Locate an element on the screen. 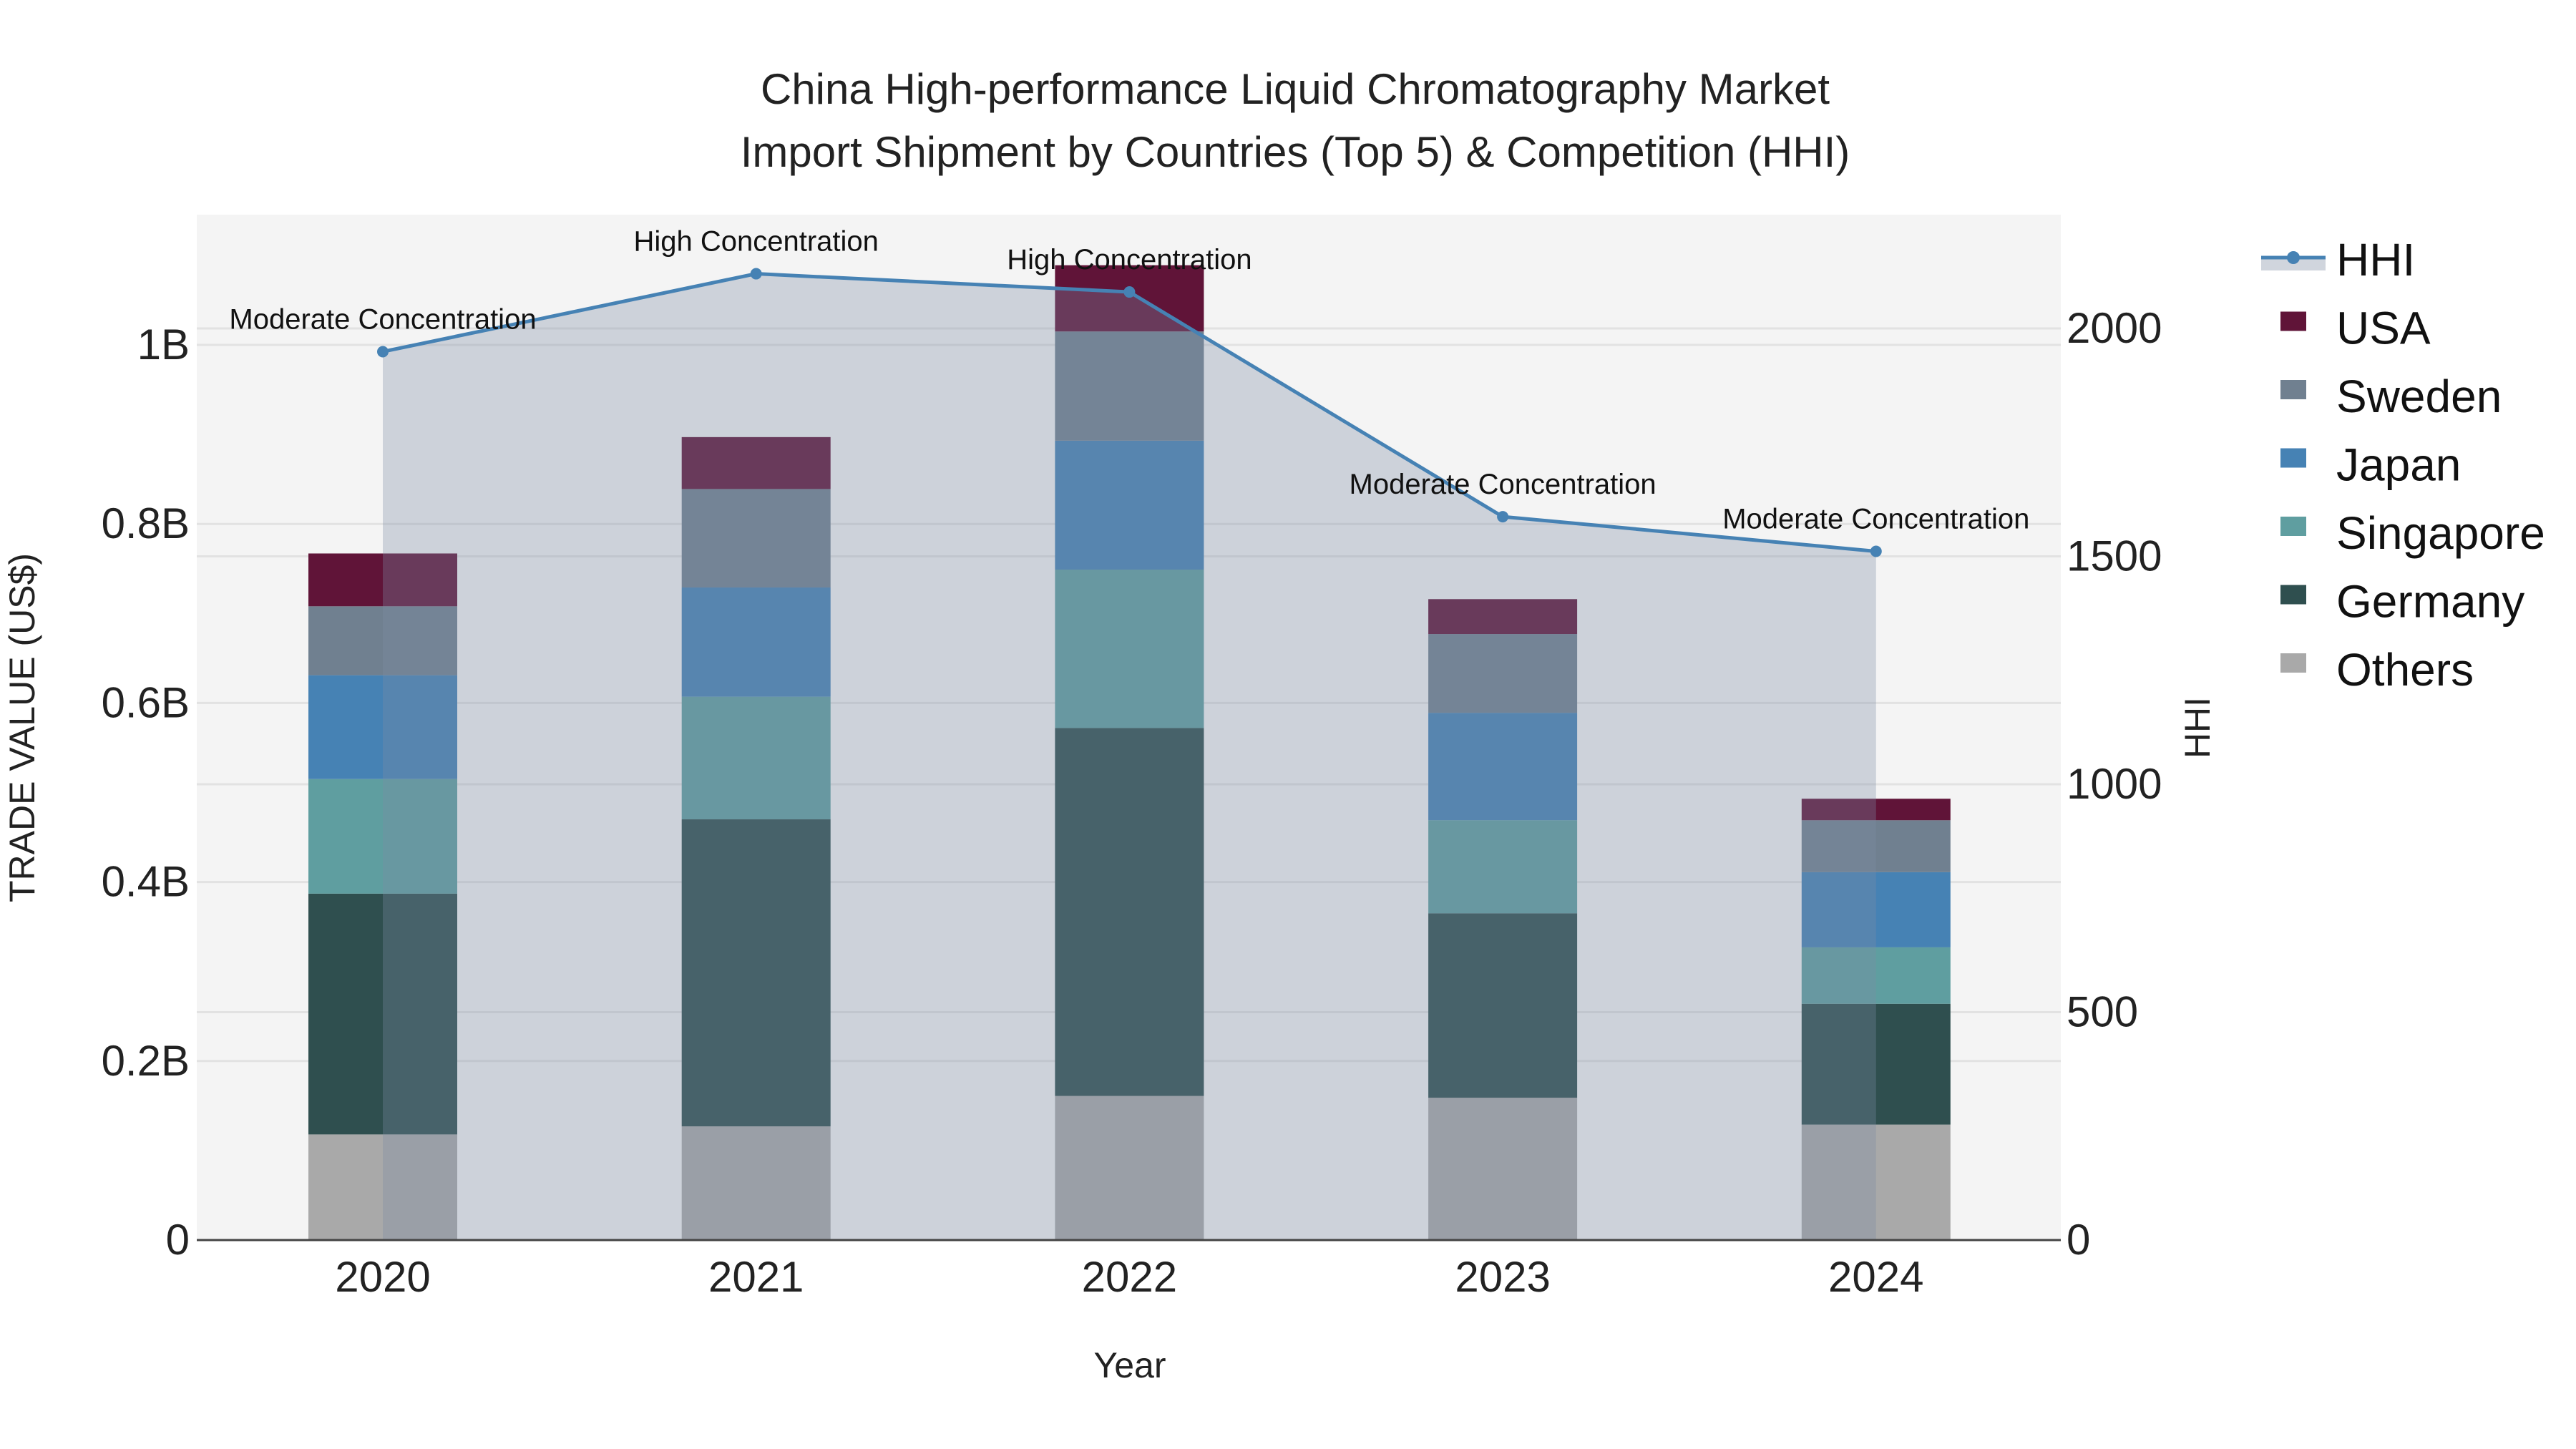 The image size is (2576, 1449). y2-tick-label: 1000 is located at coordinates (2114, 784).